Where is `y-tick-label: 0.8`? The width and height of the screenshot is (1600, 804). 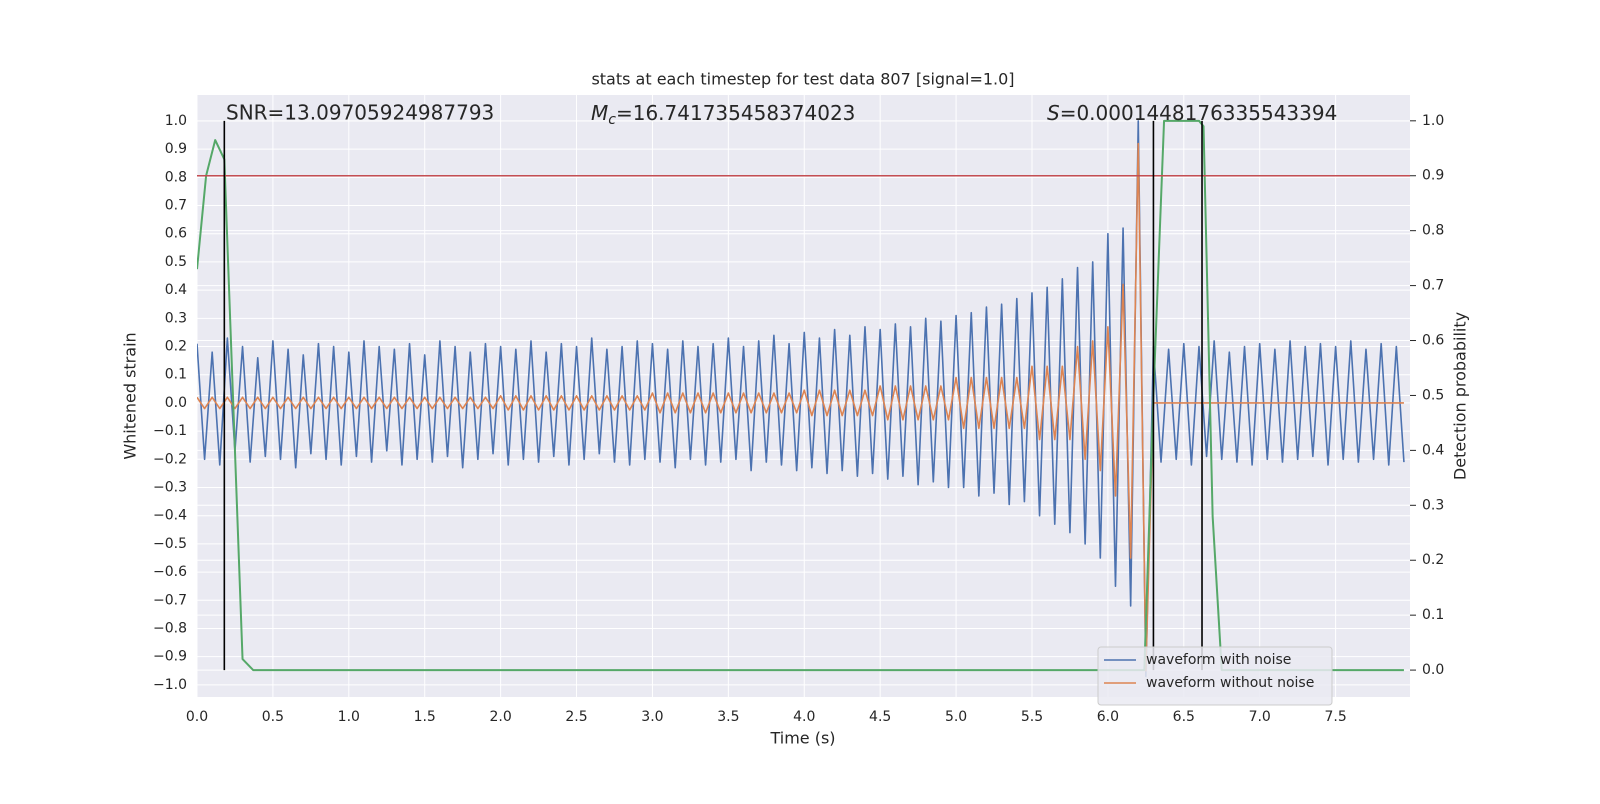 y-tick-label: 0.8 is located at coordinates (176, 177).